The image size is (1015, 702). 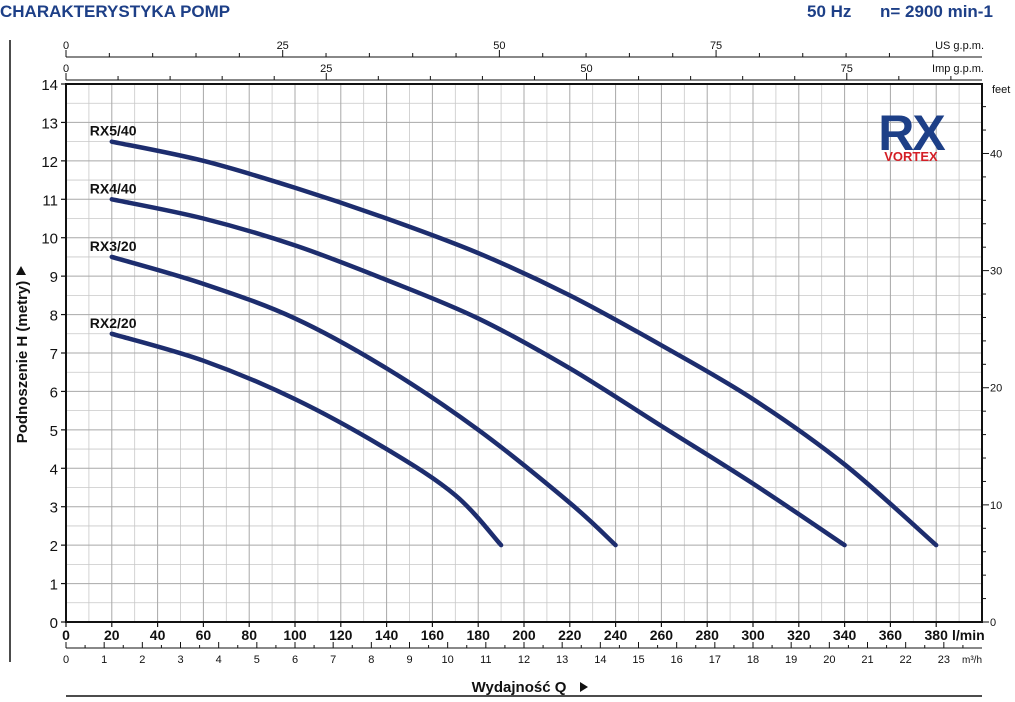 I want to click on m3h-tick-label: 7, so click(x=333, y=660).